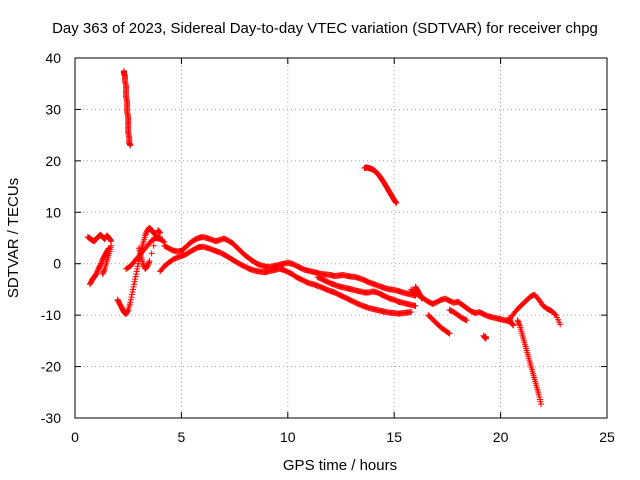  I want to click on x-tick-label: 15, so click(394, 437).